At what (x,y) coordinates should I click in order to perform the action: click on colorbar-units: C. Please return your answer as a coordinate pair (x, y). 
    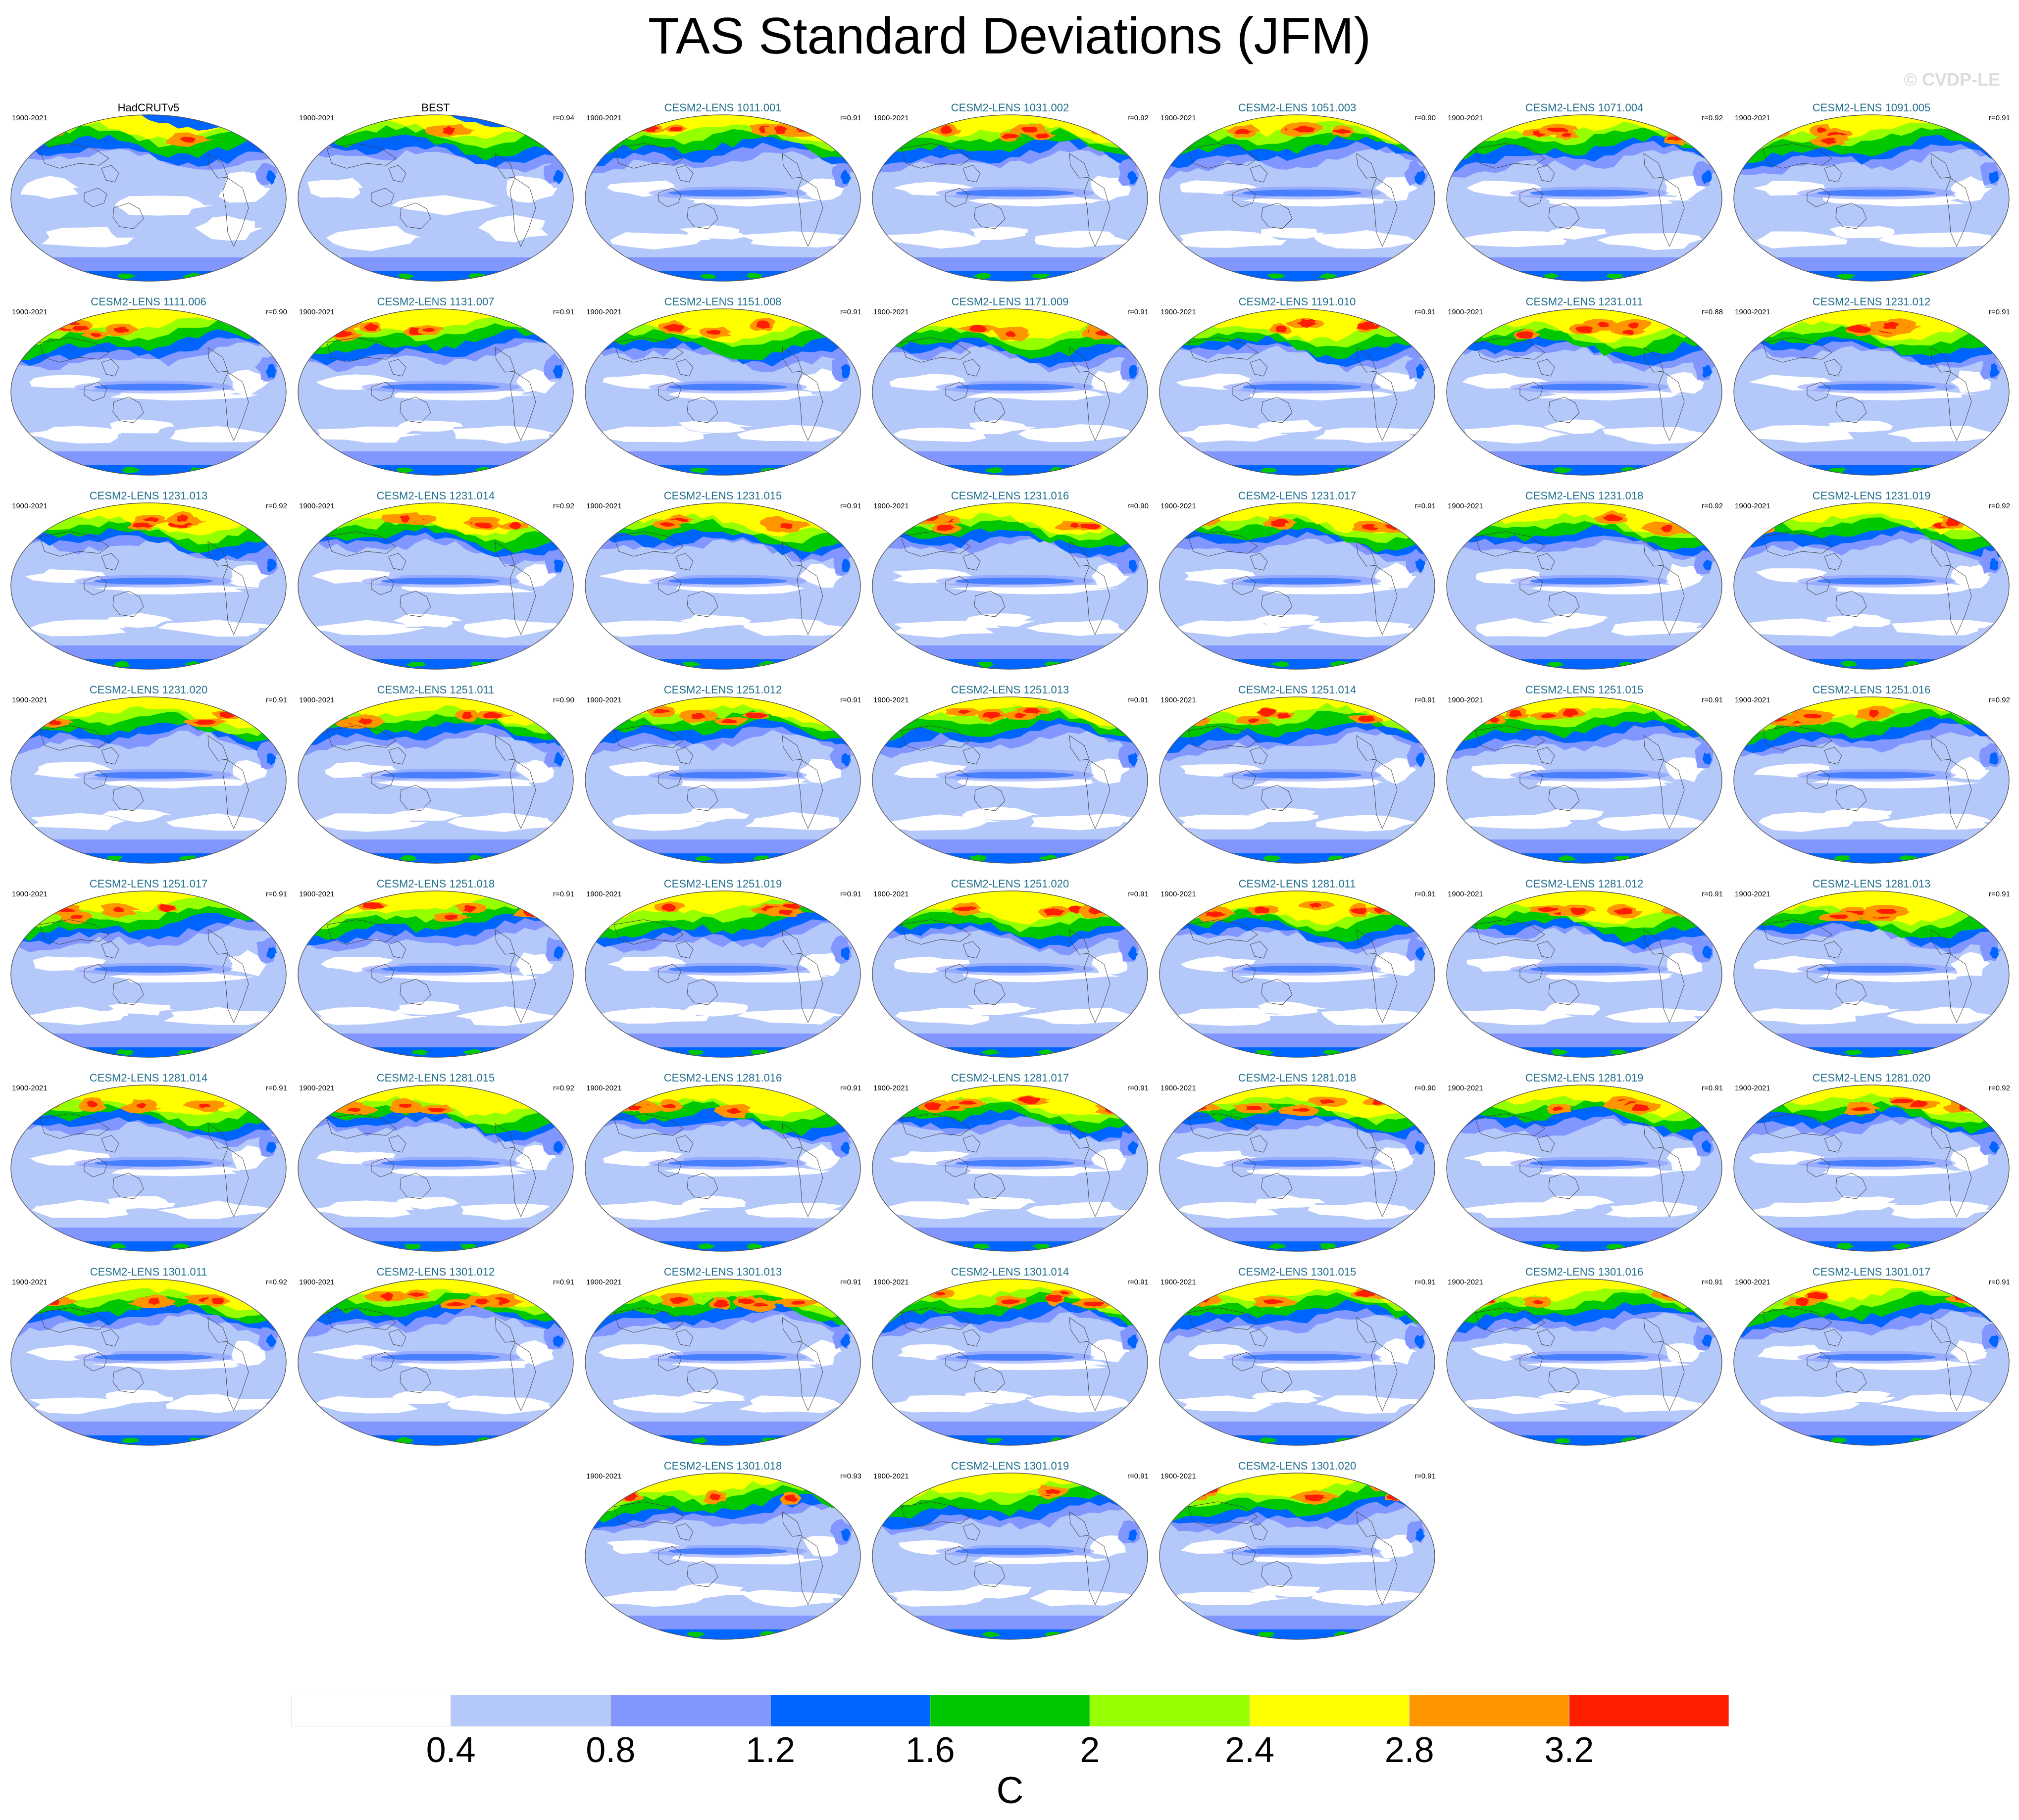
    Looking at the image, I should click on (1010, 1791).